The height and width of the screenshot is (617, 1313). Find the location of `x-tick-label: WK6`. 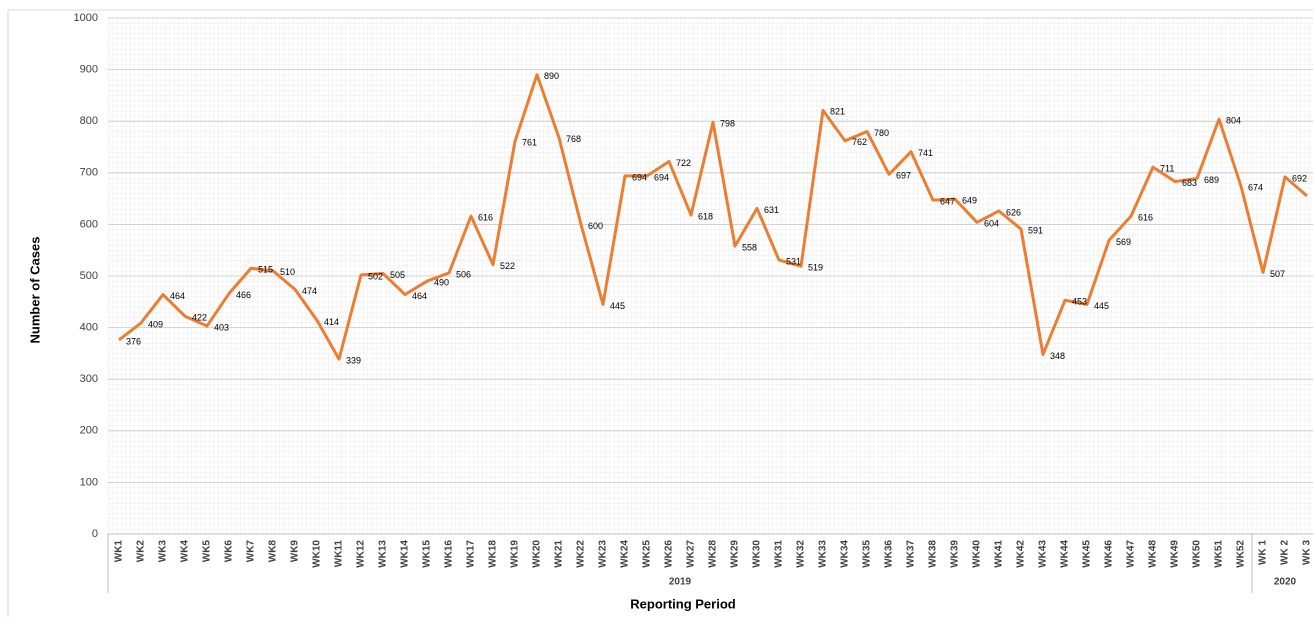

x-tick-label: WK6 is located at coordinates (229, 551).